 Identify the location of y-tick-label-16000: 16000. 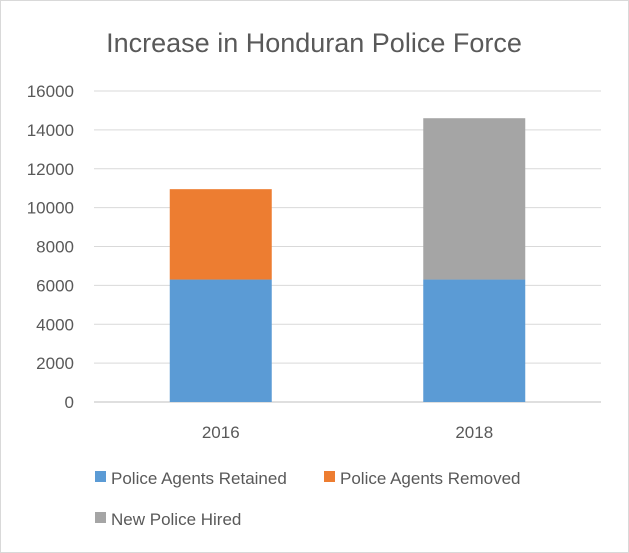
(50, 91).